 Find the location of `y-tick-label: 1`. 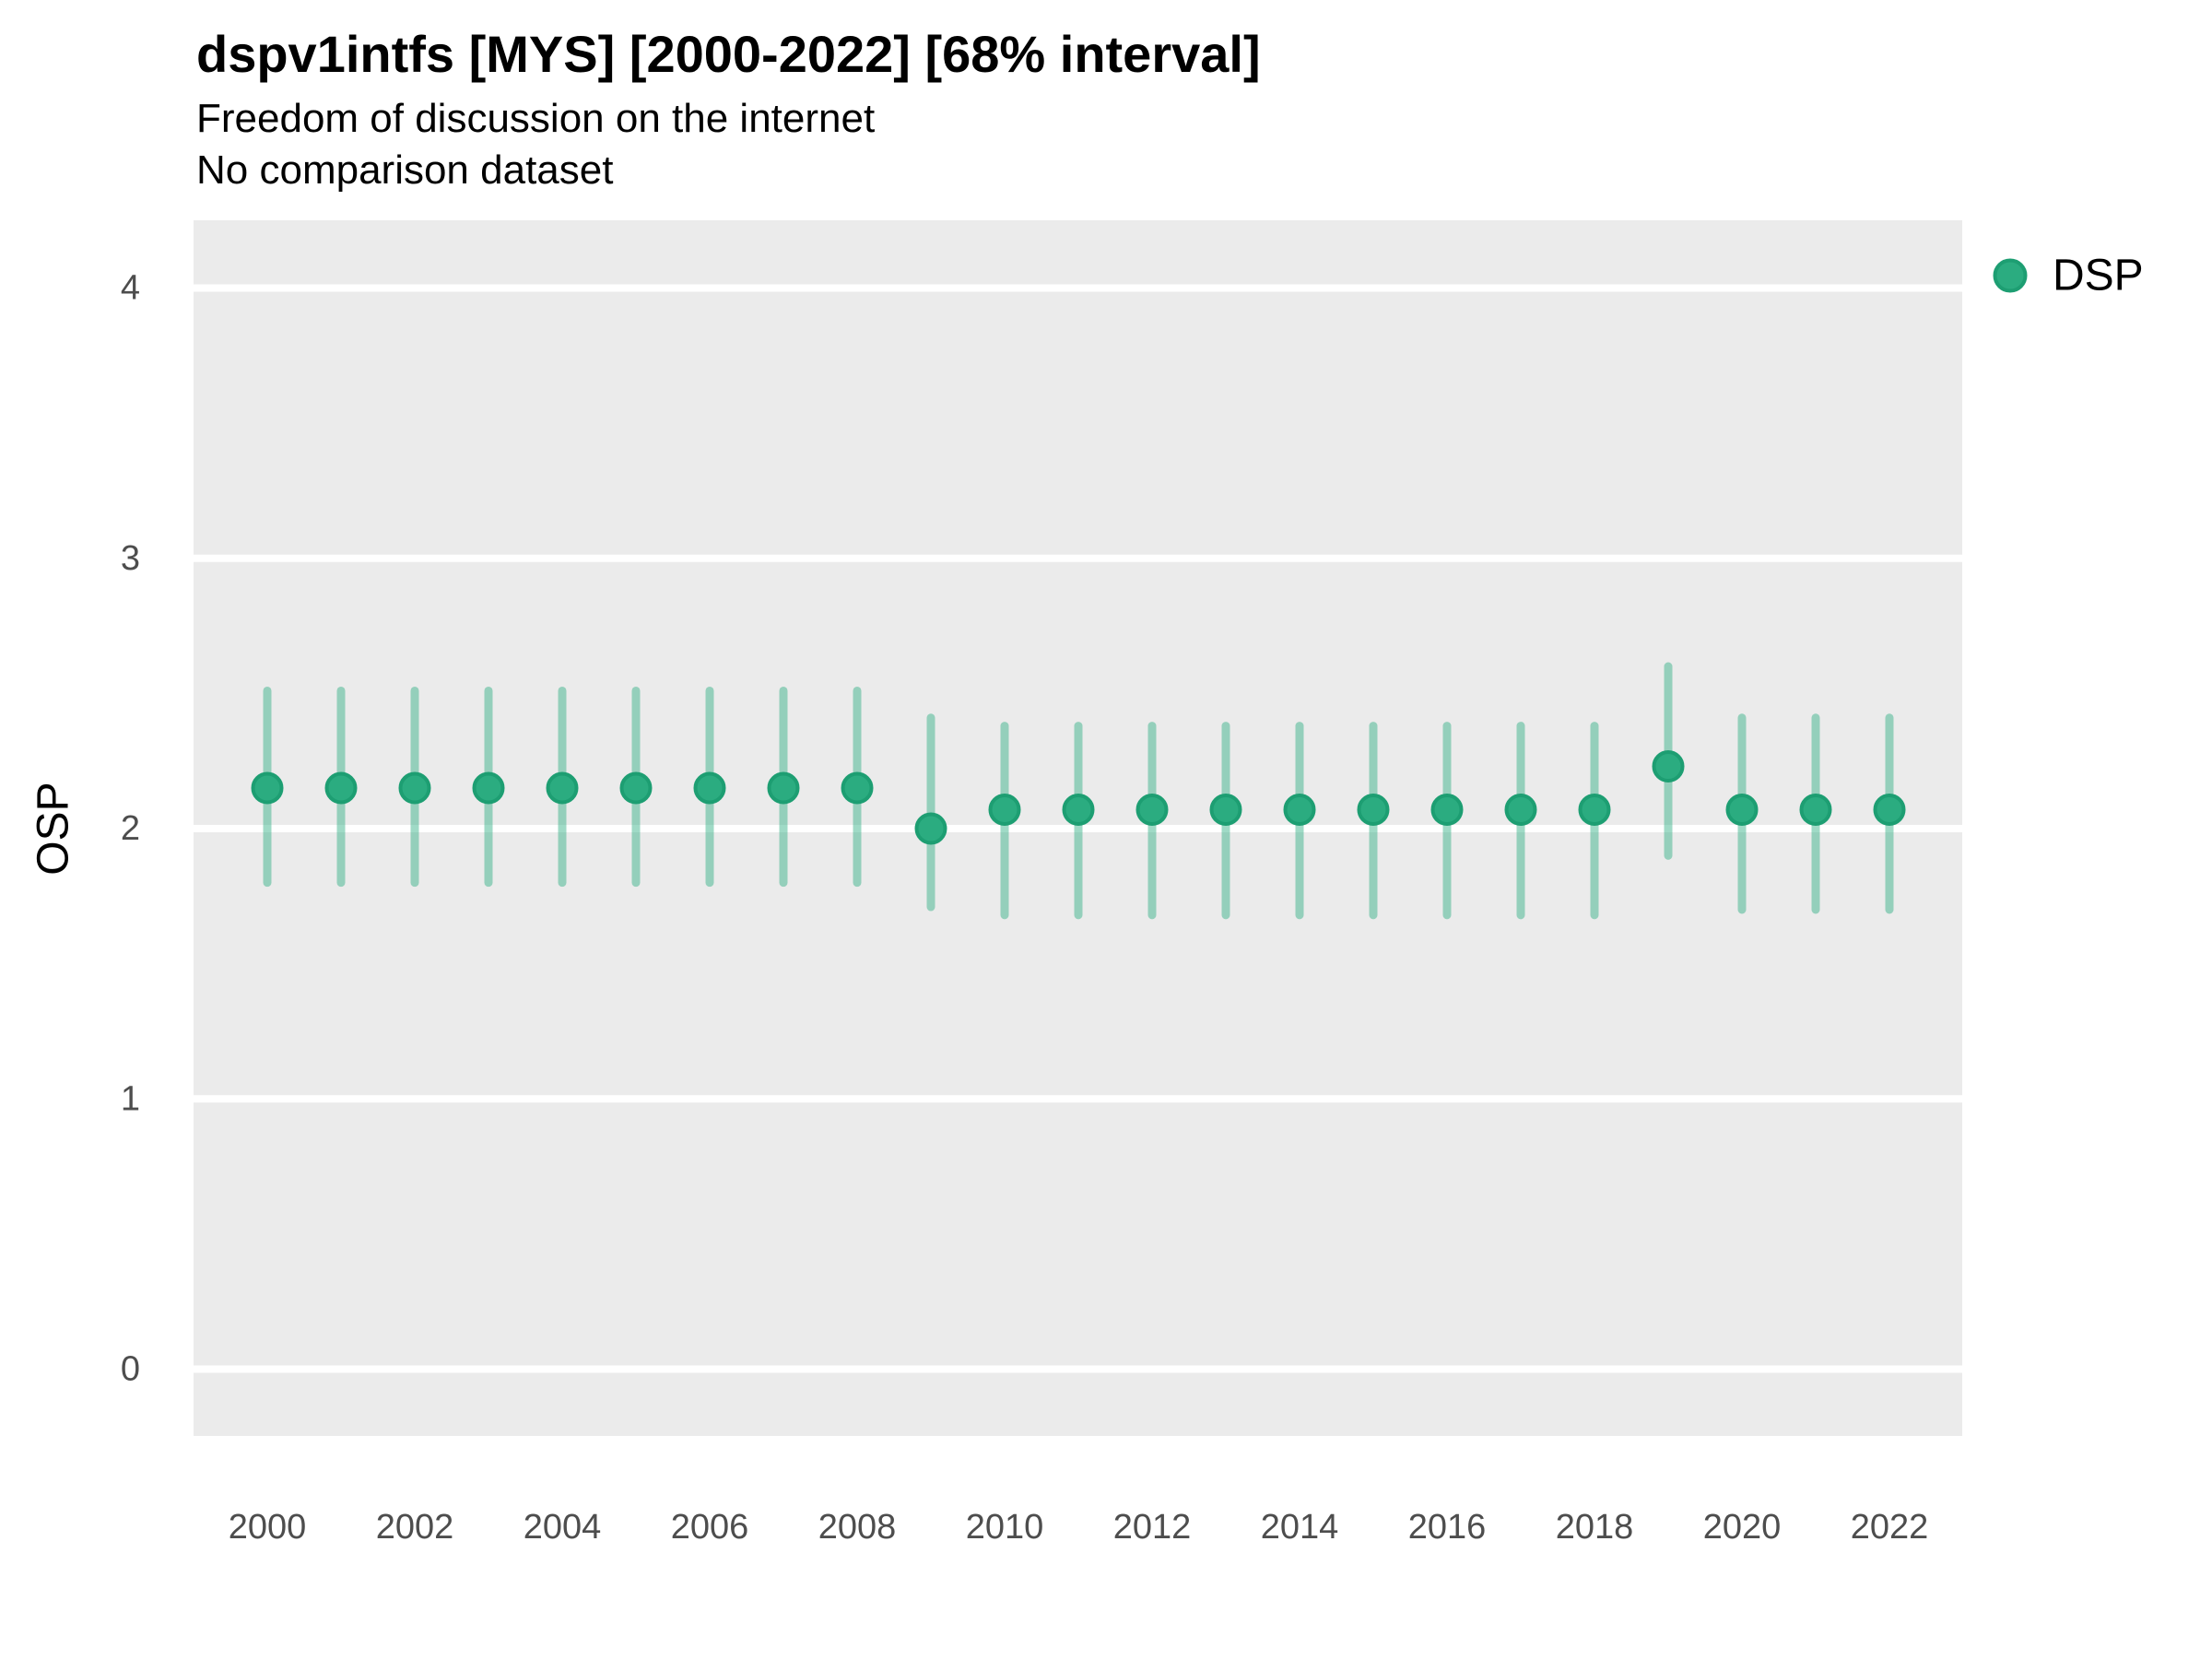

y-tick-label: 1 is located at coordinates (130, 1098).